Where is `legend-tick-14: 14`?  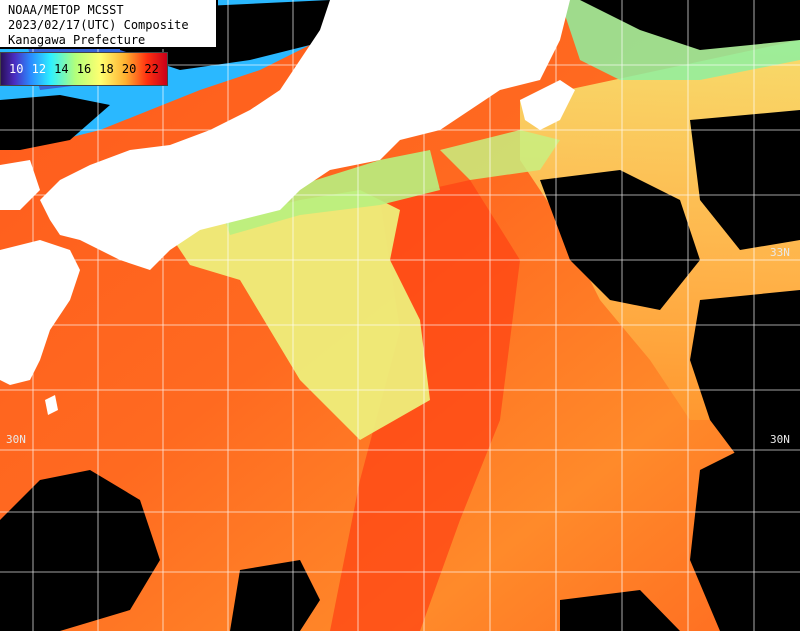
legend-tick-14: 14 is located at coordinates (61, 69).